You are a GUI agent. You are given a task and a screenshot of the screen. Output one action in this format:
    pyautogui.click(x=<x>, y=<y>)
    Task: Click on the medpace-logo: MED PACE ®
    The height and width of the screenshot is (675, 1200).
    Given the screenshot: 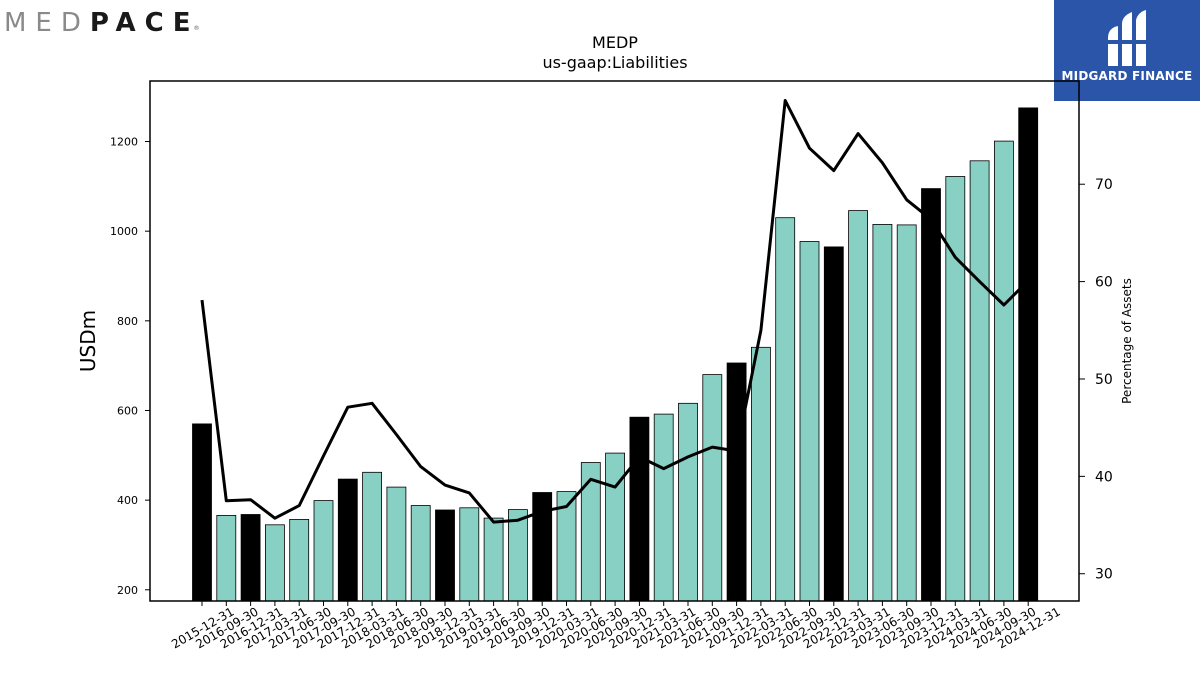 What is the action you would take?
    pyautogui.click(x=102, y=23)
    